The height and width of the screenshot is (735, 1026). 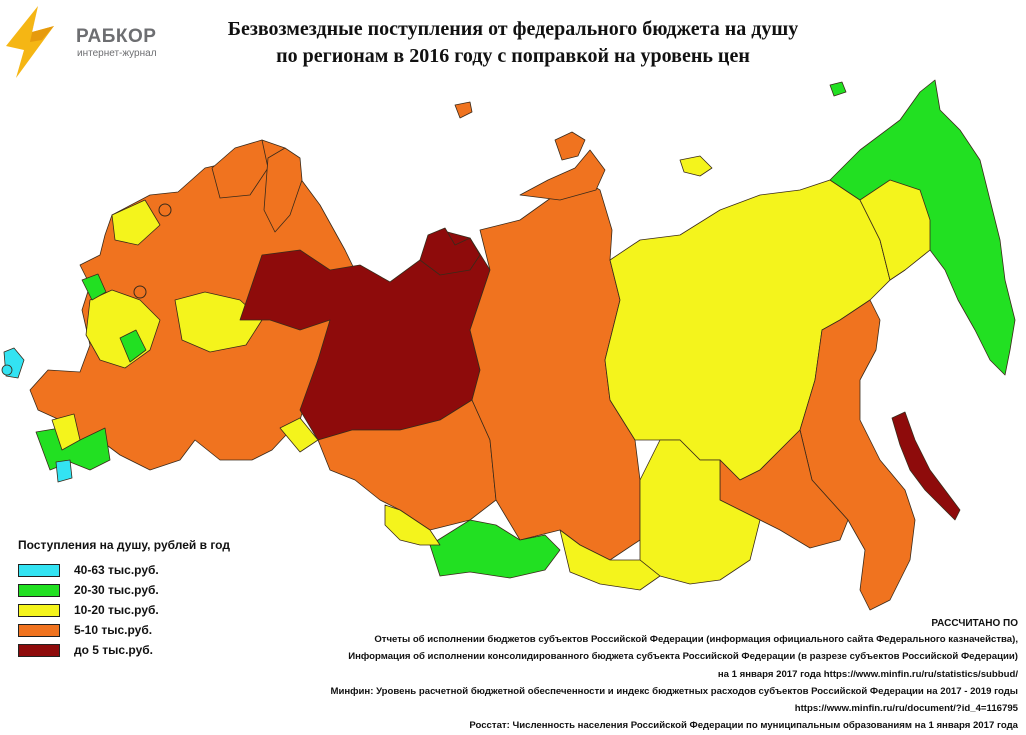 What do you see at coordinates (974, 623) in the screenshot?
I see `sources-heading: РАССЧИТАНО ПО` at bounding box center [974, 623].